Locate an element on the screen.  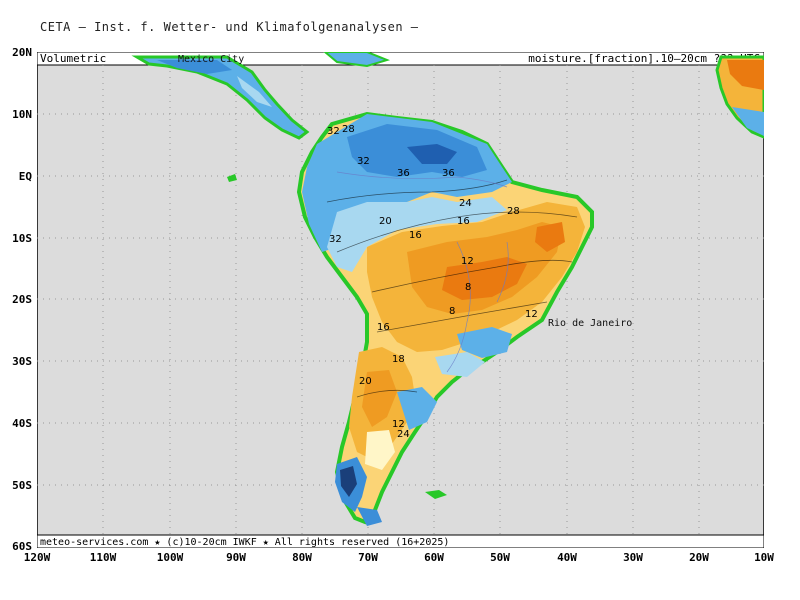
lat-label: 50S is located at coordinates (22, 485).